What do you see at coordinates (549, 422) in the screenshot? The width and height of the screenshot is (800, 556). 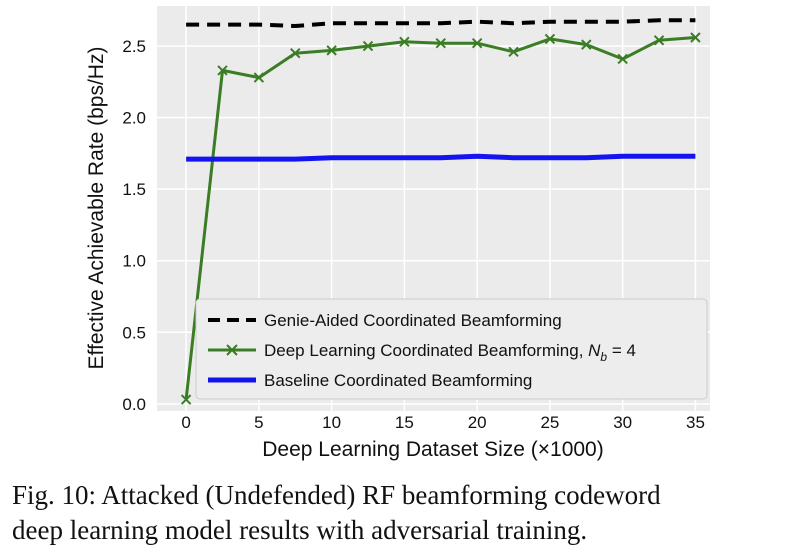 I see `x-tick-label: 25` at bounding box center [549, 422].